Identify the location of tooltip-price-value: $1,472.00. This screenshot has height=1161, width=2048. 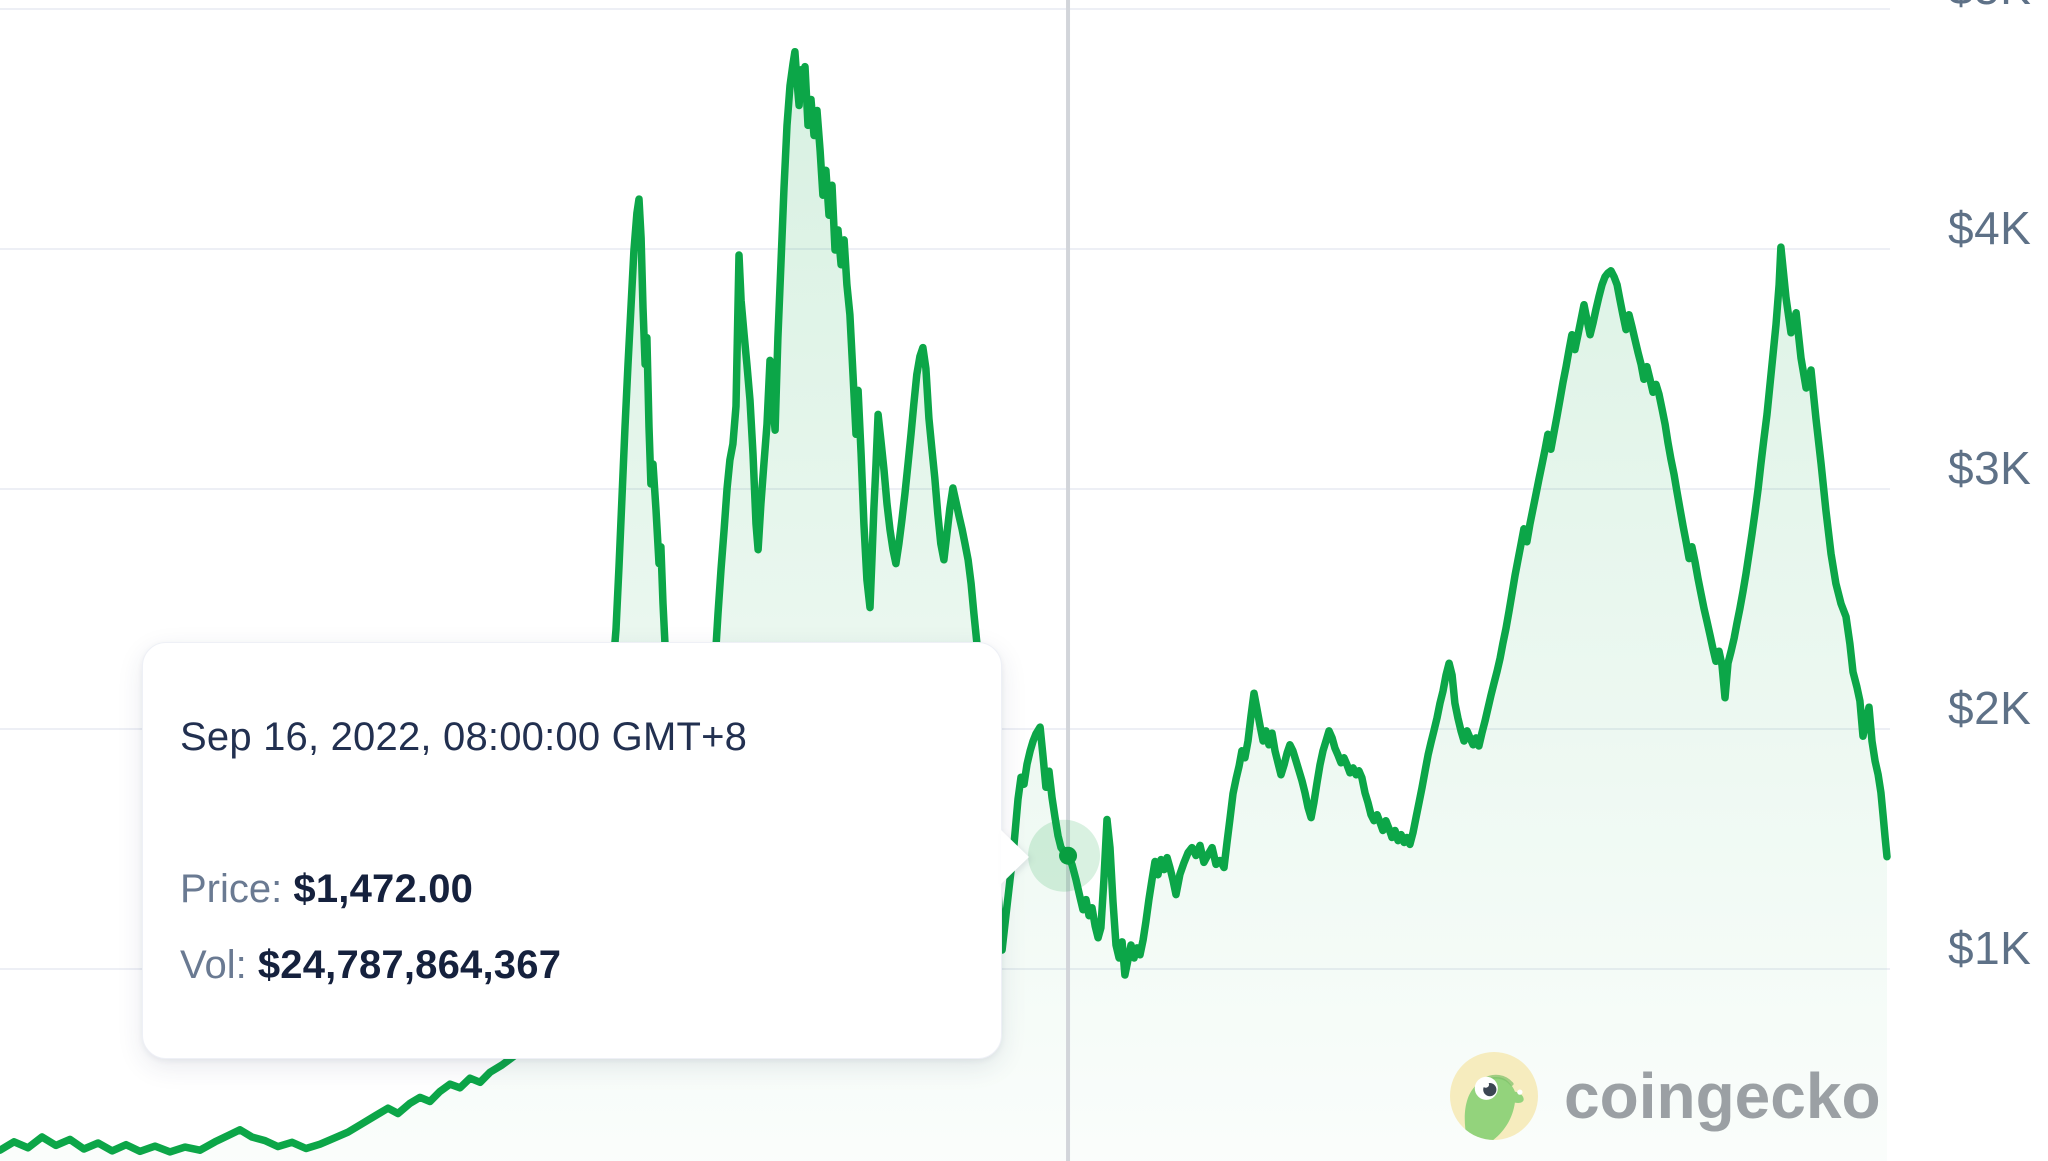
(383, 889).